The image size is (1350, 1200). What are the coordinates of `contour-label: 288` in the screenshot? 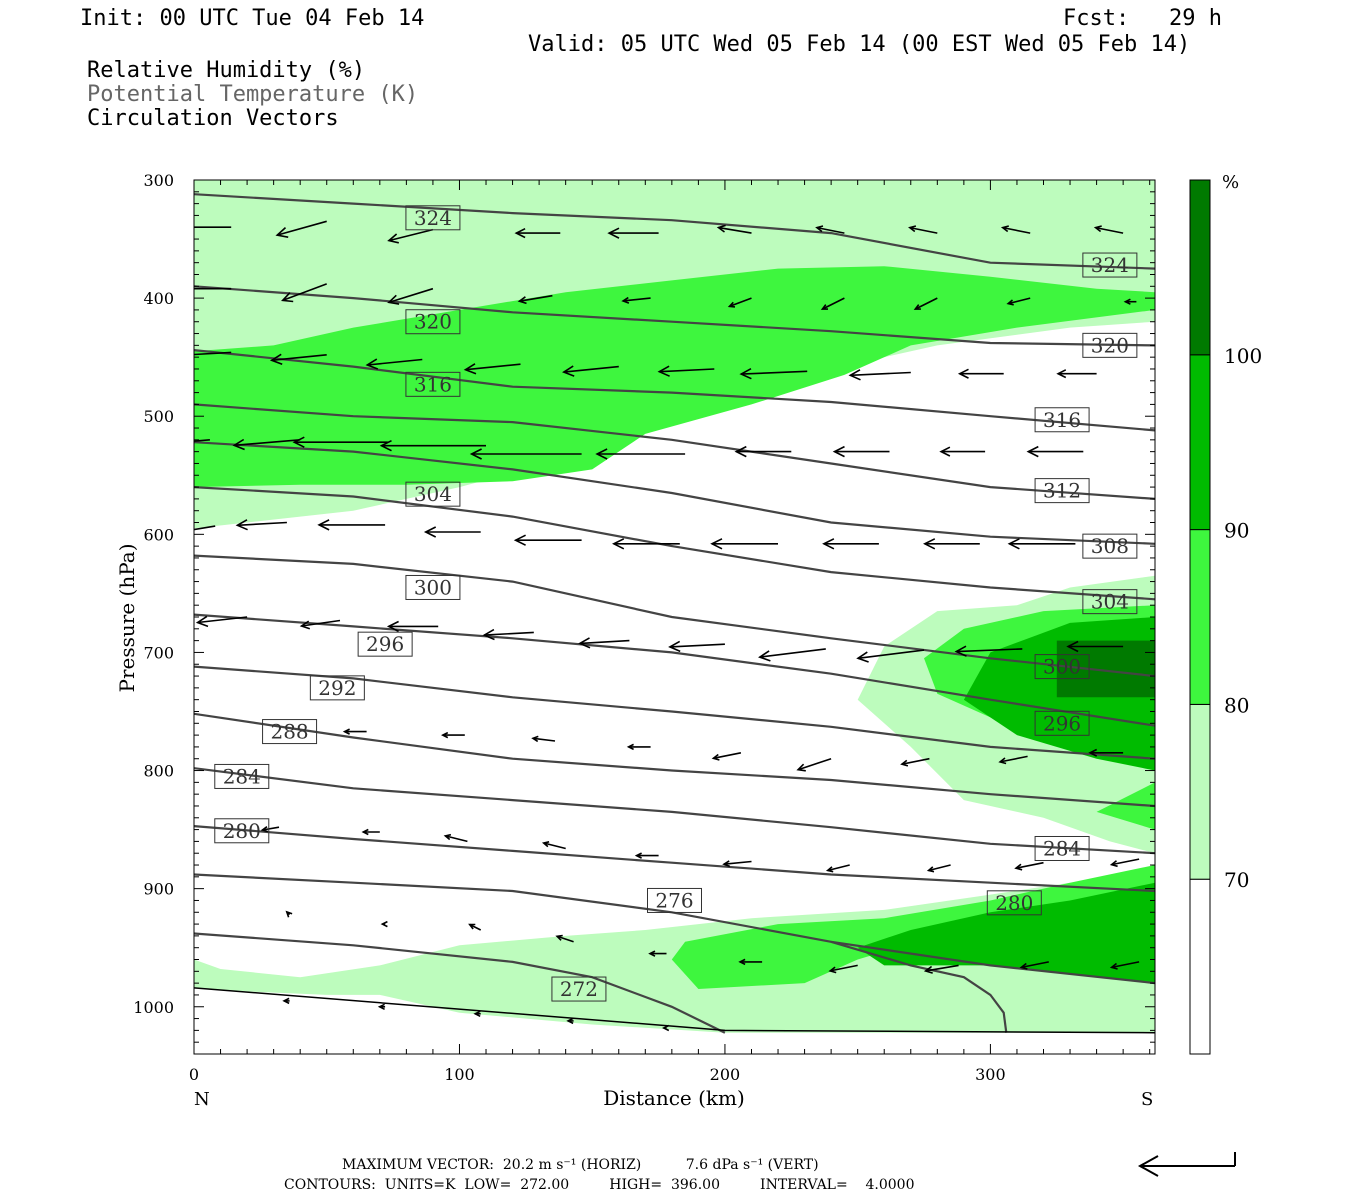 It's located at (290, 732).